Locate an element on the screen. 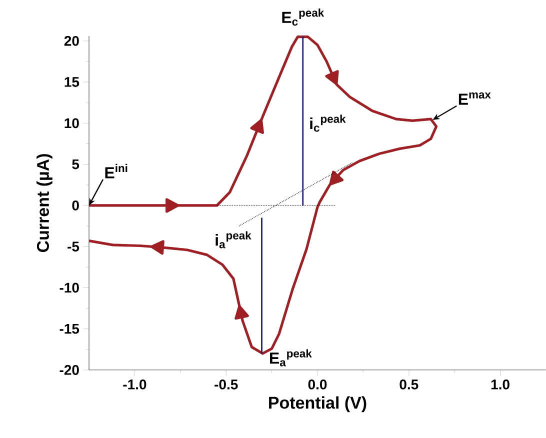 The height and width of the screenshot is (438, 546). y-tick-label: 5 is located at coordinates (76, 164).